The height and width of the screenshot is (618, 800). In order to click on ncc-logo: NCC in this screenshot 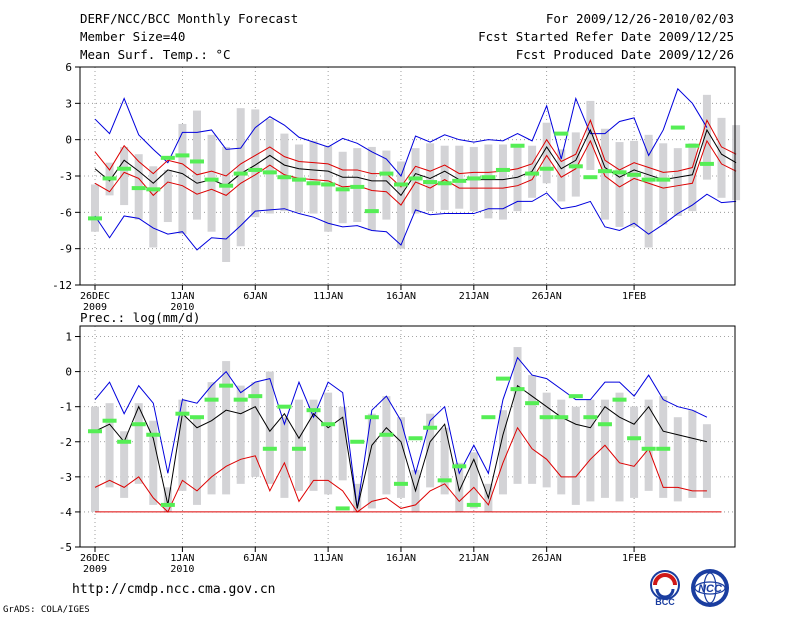, I will do `click(710, 588)`.